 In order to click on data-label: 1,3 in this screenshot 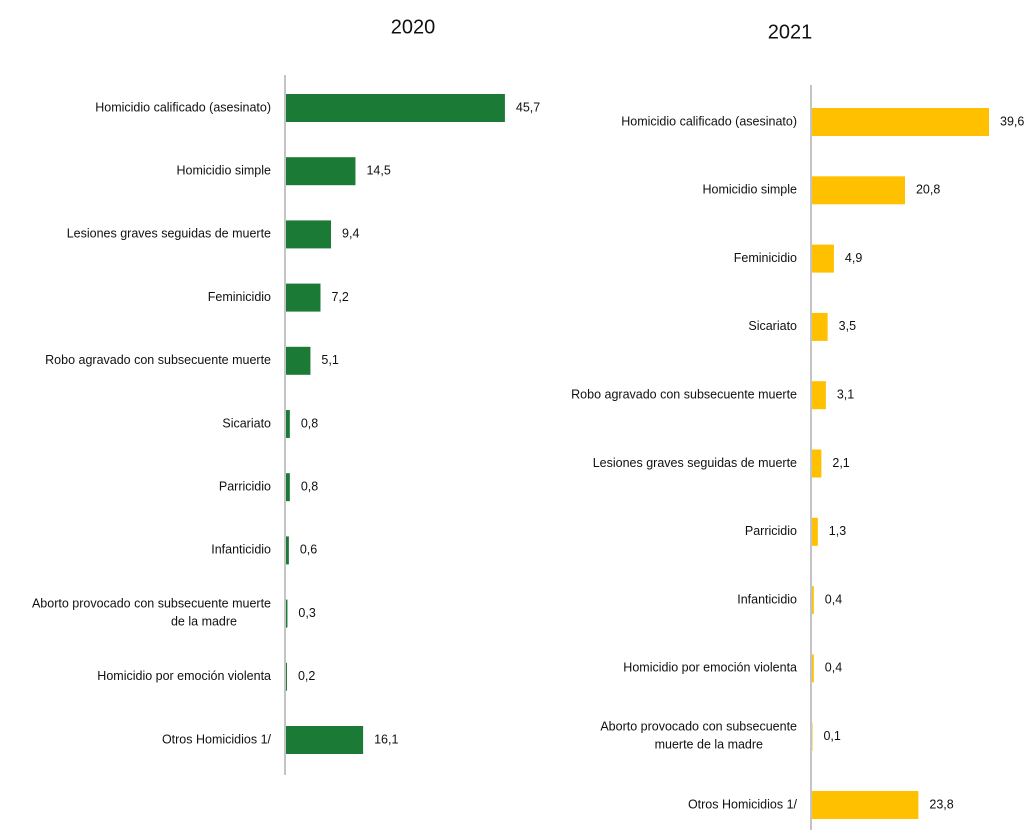, I will do `click(837, 531)`.